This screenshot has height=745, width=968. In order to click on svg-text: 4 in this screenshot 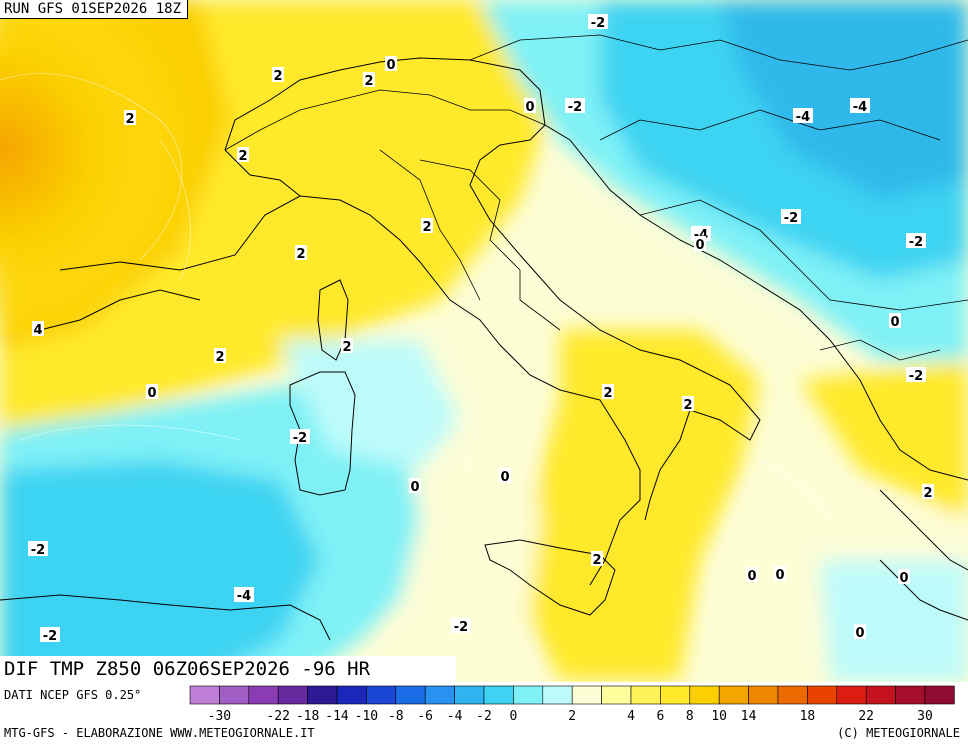, I will do `click(37, 330)`.